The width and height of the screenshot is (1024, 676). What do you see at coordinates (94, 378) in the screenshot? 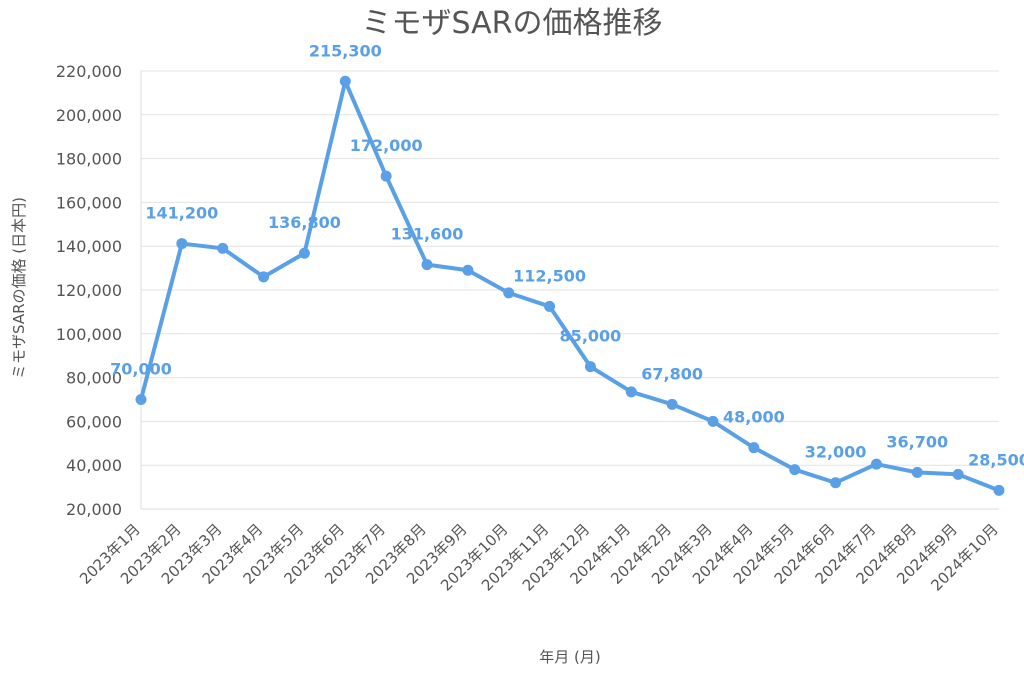
I see `y-tick-label: 80,000` at bounding box center [94, 378].